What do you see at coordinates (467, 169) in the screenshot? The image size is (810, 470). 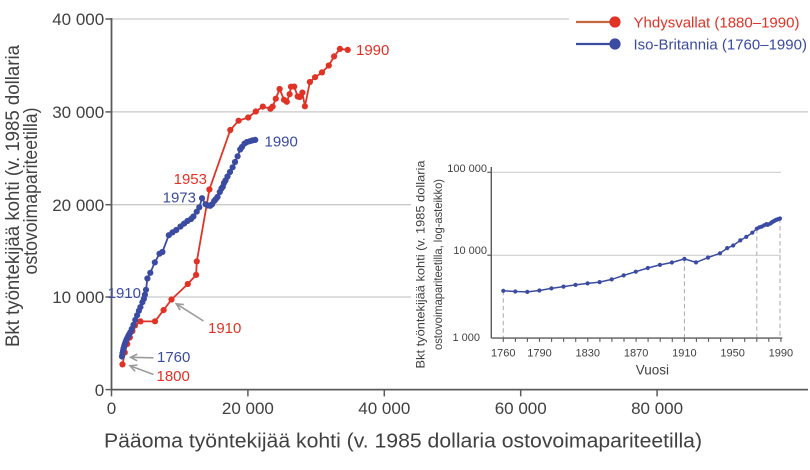 I see `svg-text: 100 000` at bounding box center [467, 169].